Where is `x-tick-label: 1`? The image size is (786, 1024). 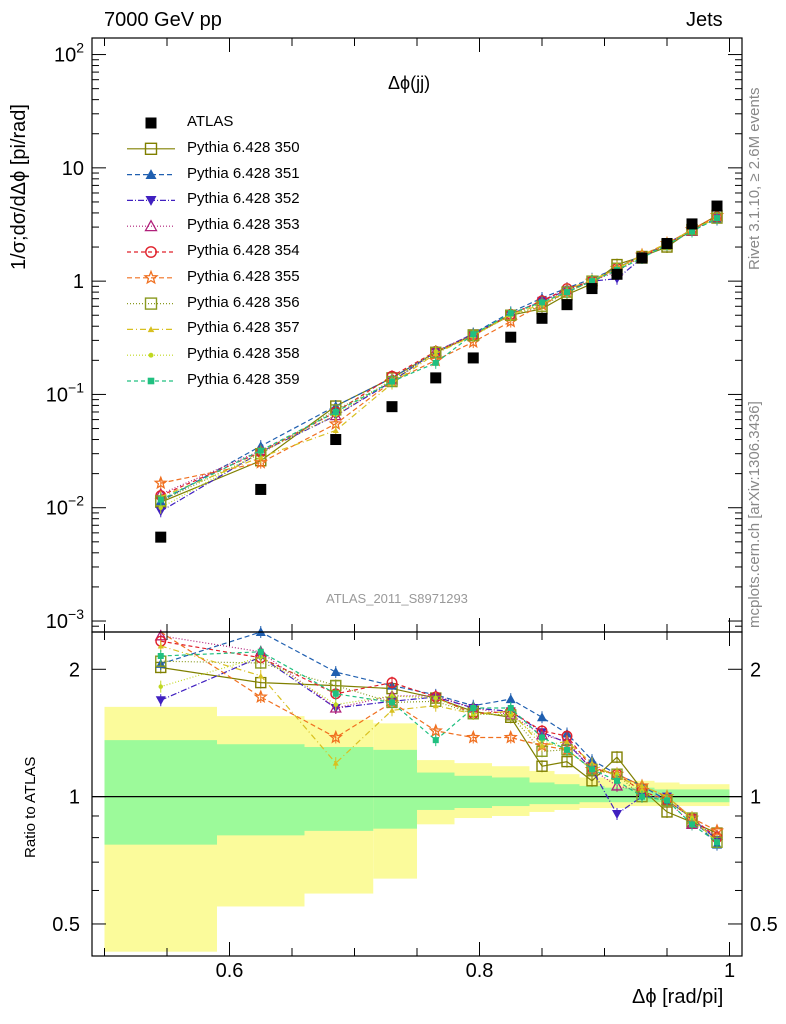
x-tick-label: 1 is located at coordinates (729, 971).